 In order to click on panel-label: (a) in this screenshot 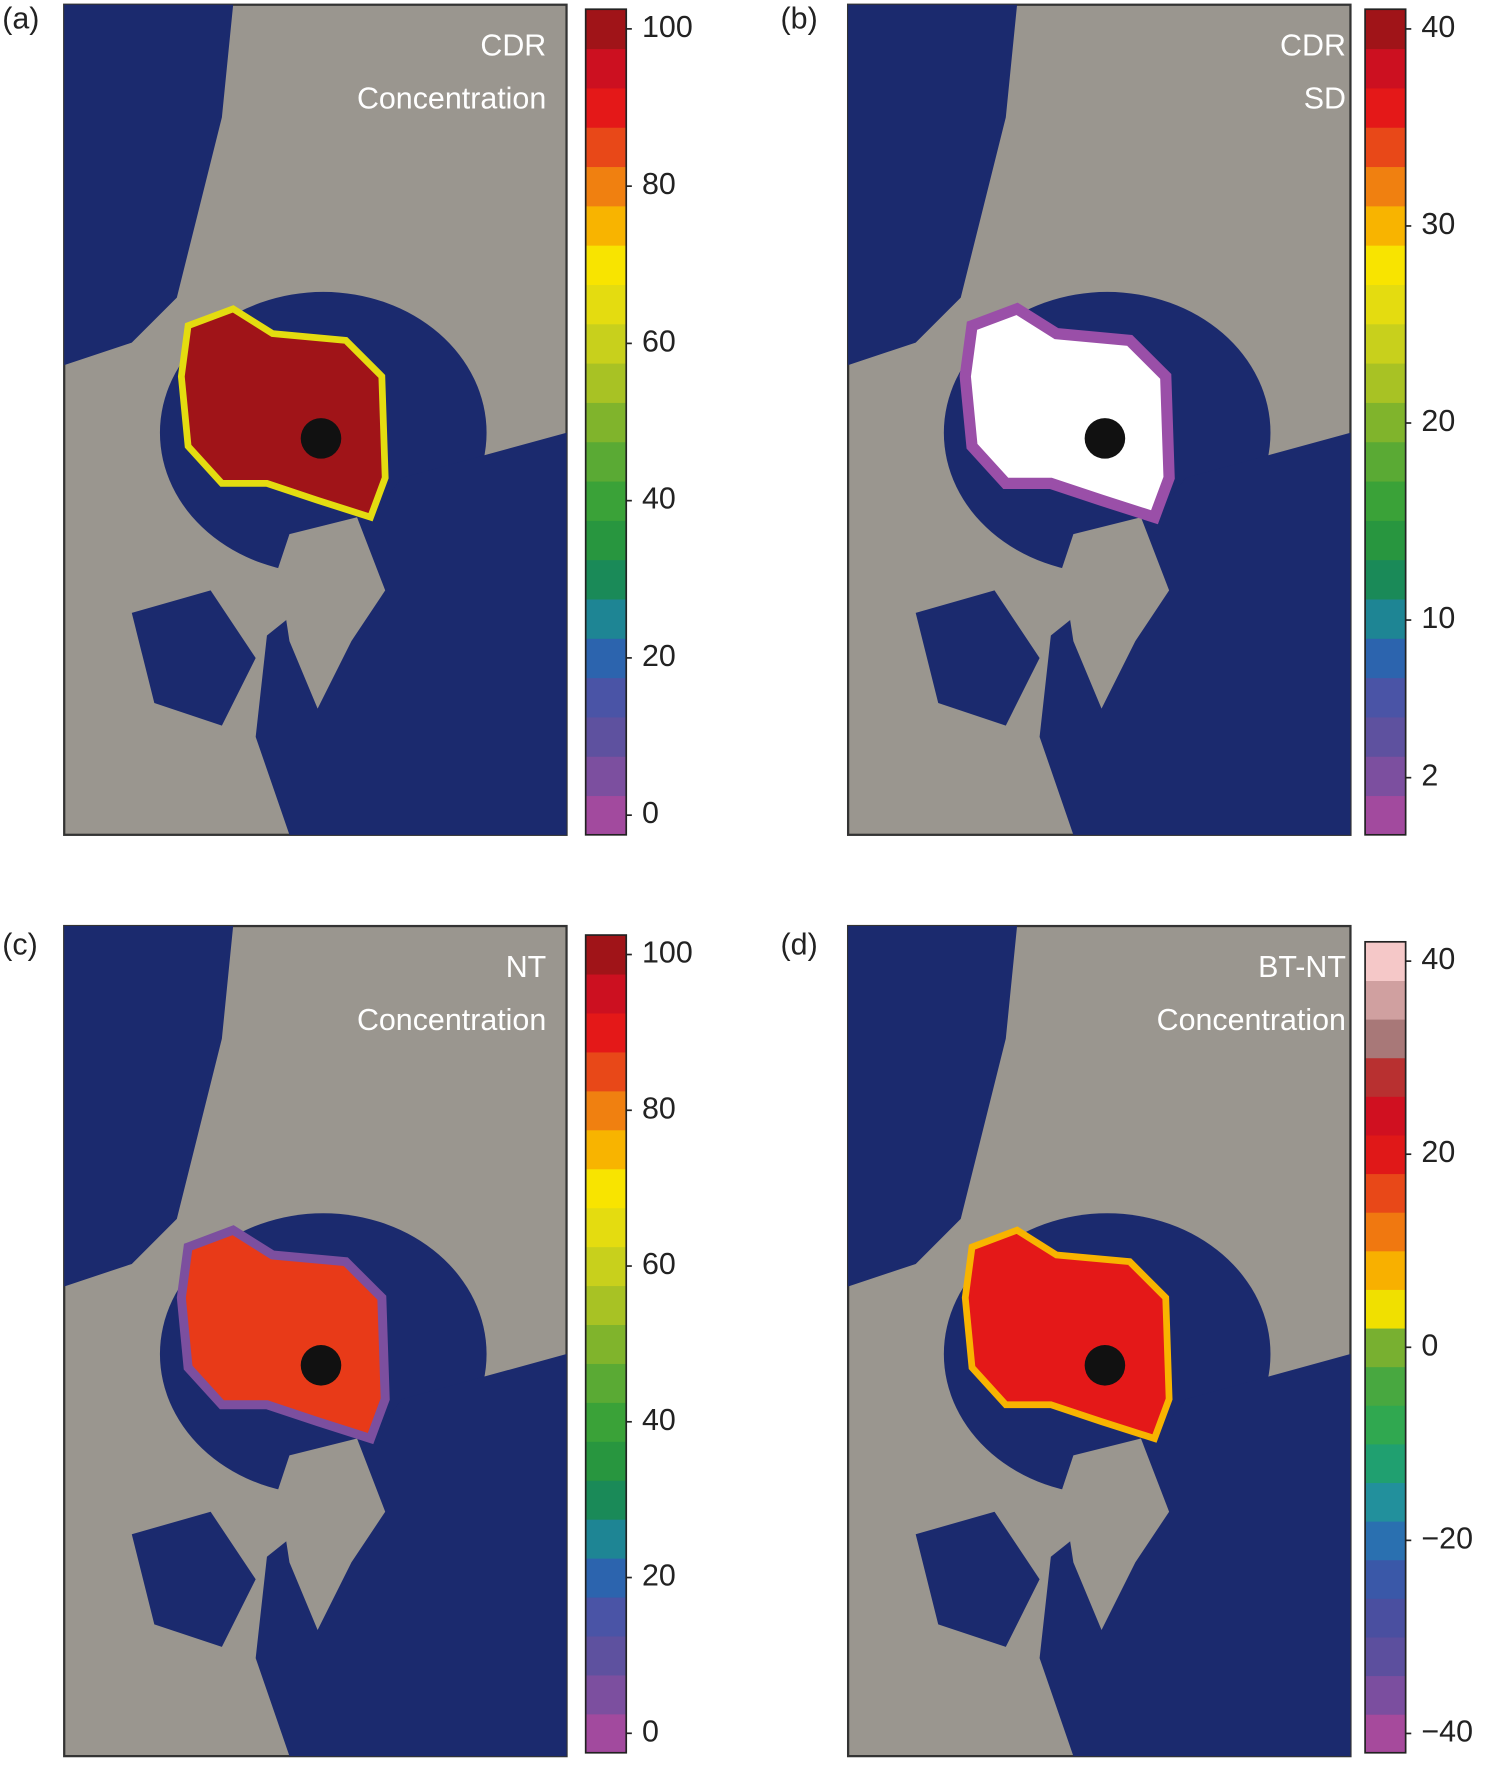, I will do `click(20, 19)`.